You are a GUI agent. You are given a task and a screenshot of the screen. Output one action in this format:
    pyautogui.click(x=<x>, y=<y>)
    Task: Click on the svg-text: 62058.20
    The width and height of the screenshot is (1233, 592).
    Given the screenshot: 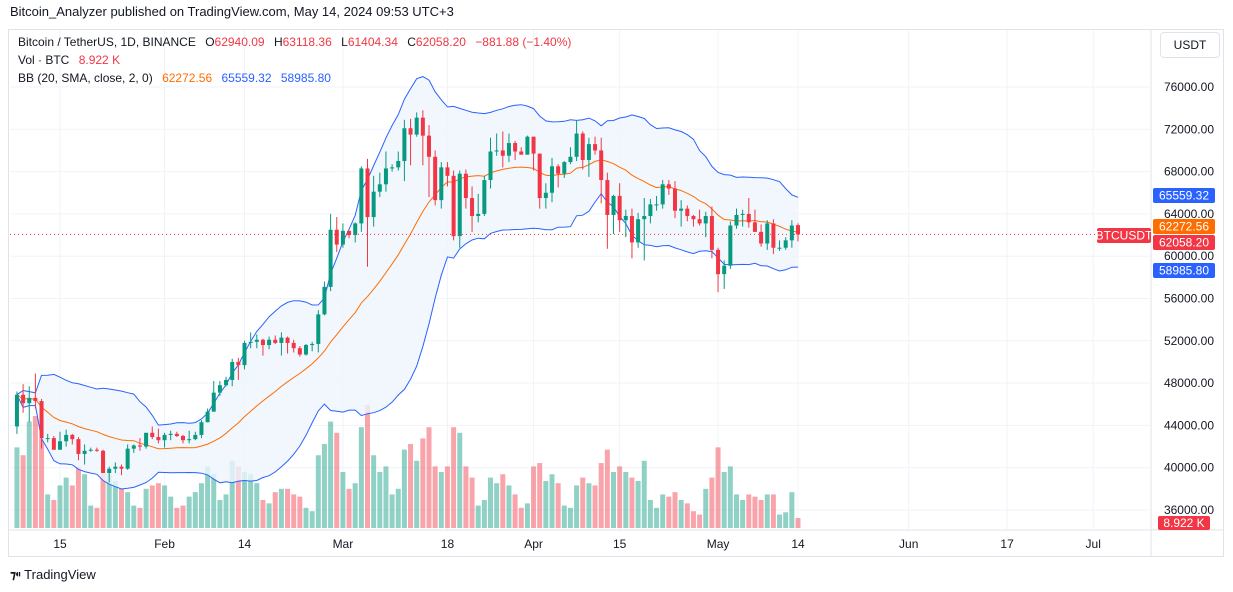 What is the action you would take?
    pyautogui.click(x=1184, y=243)
    